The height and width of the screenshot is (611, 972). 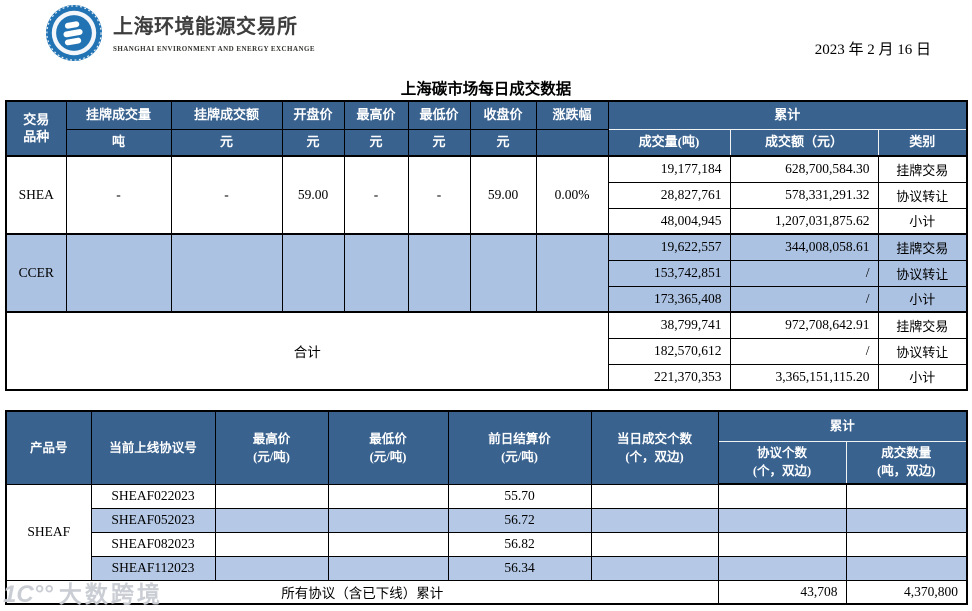 I want to click on total-category-2: 小计, so click(x=922, y=377).